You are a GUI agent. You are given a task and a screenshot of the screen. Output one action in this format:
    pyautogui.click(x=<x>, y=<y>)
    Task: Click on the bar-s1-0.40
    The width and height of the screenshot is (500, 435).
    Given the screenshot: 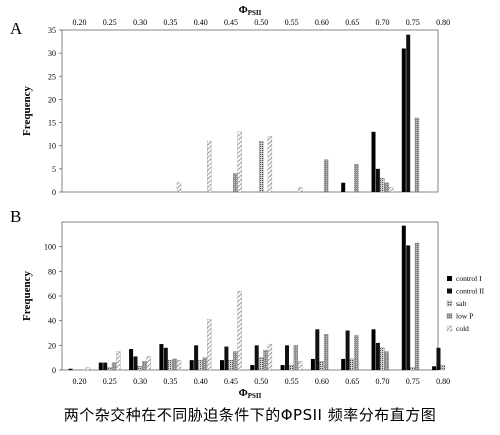 What is the action you would take?
    pyautogui.click(x=191, y=365)
    